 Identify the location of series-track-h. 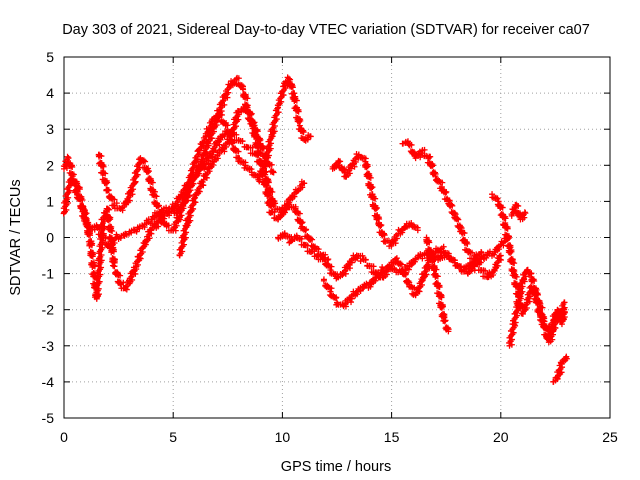
(442, 200).